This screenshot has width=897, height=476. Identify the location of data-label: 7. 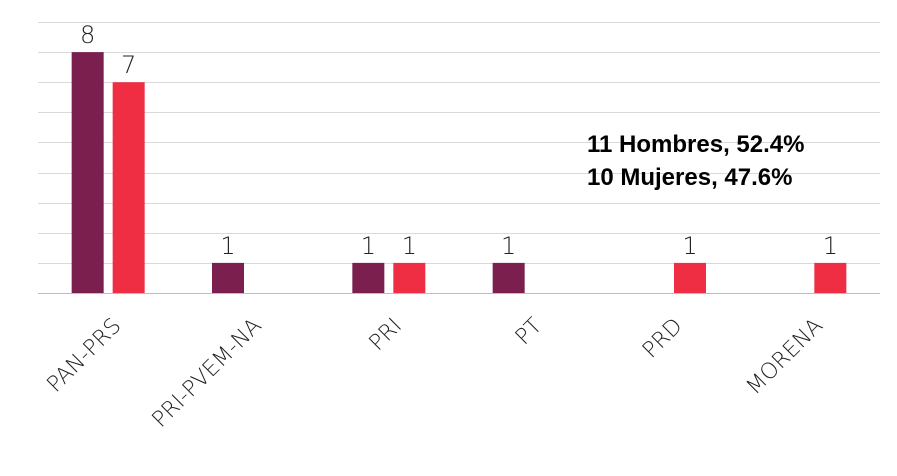
(128, 65).